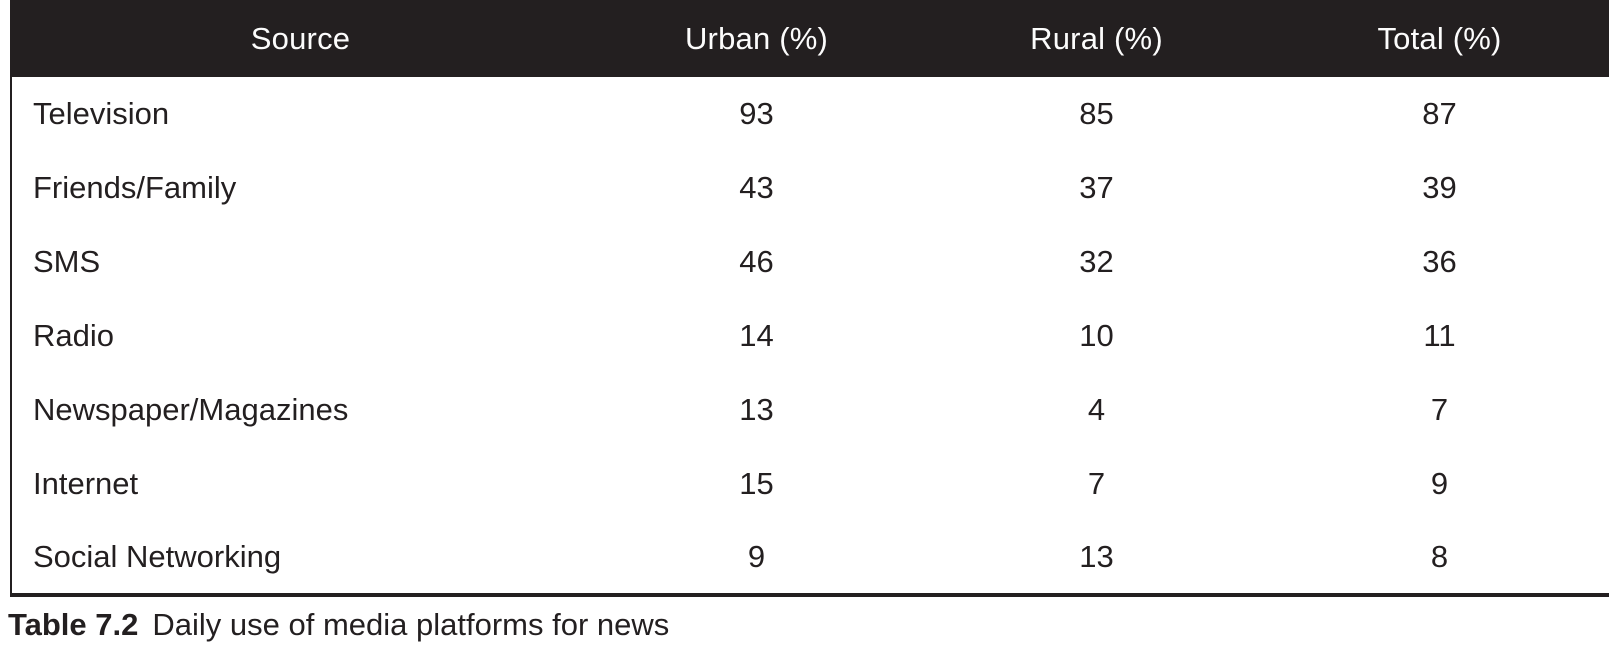  Describe the element at coordinates (756, 38) in the screenshot. I see `header-cell-urban: Urban (%)` at that location.